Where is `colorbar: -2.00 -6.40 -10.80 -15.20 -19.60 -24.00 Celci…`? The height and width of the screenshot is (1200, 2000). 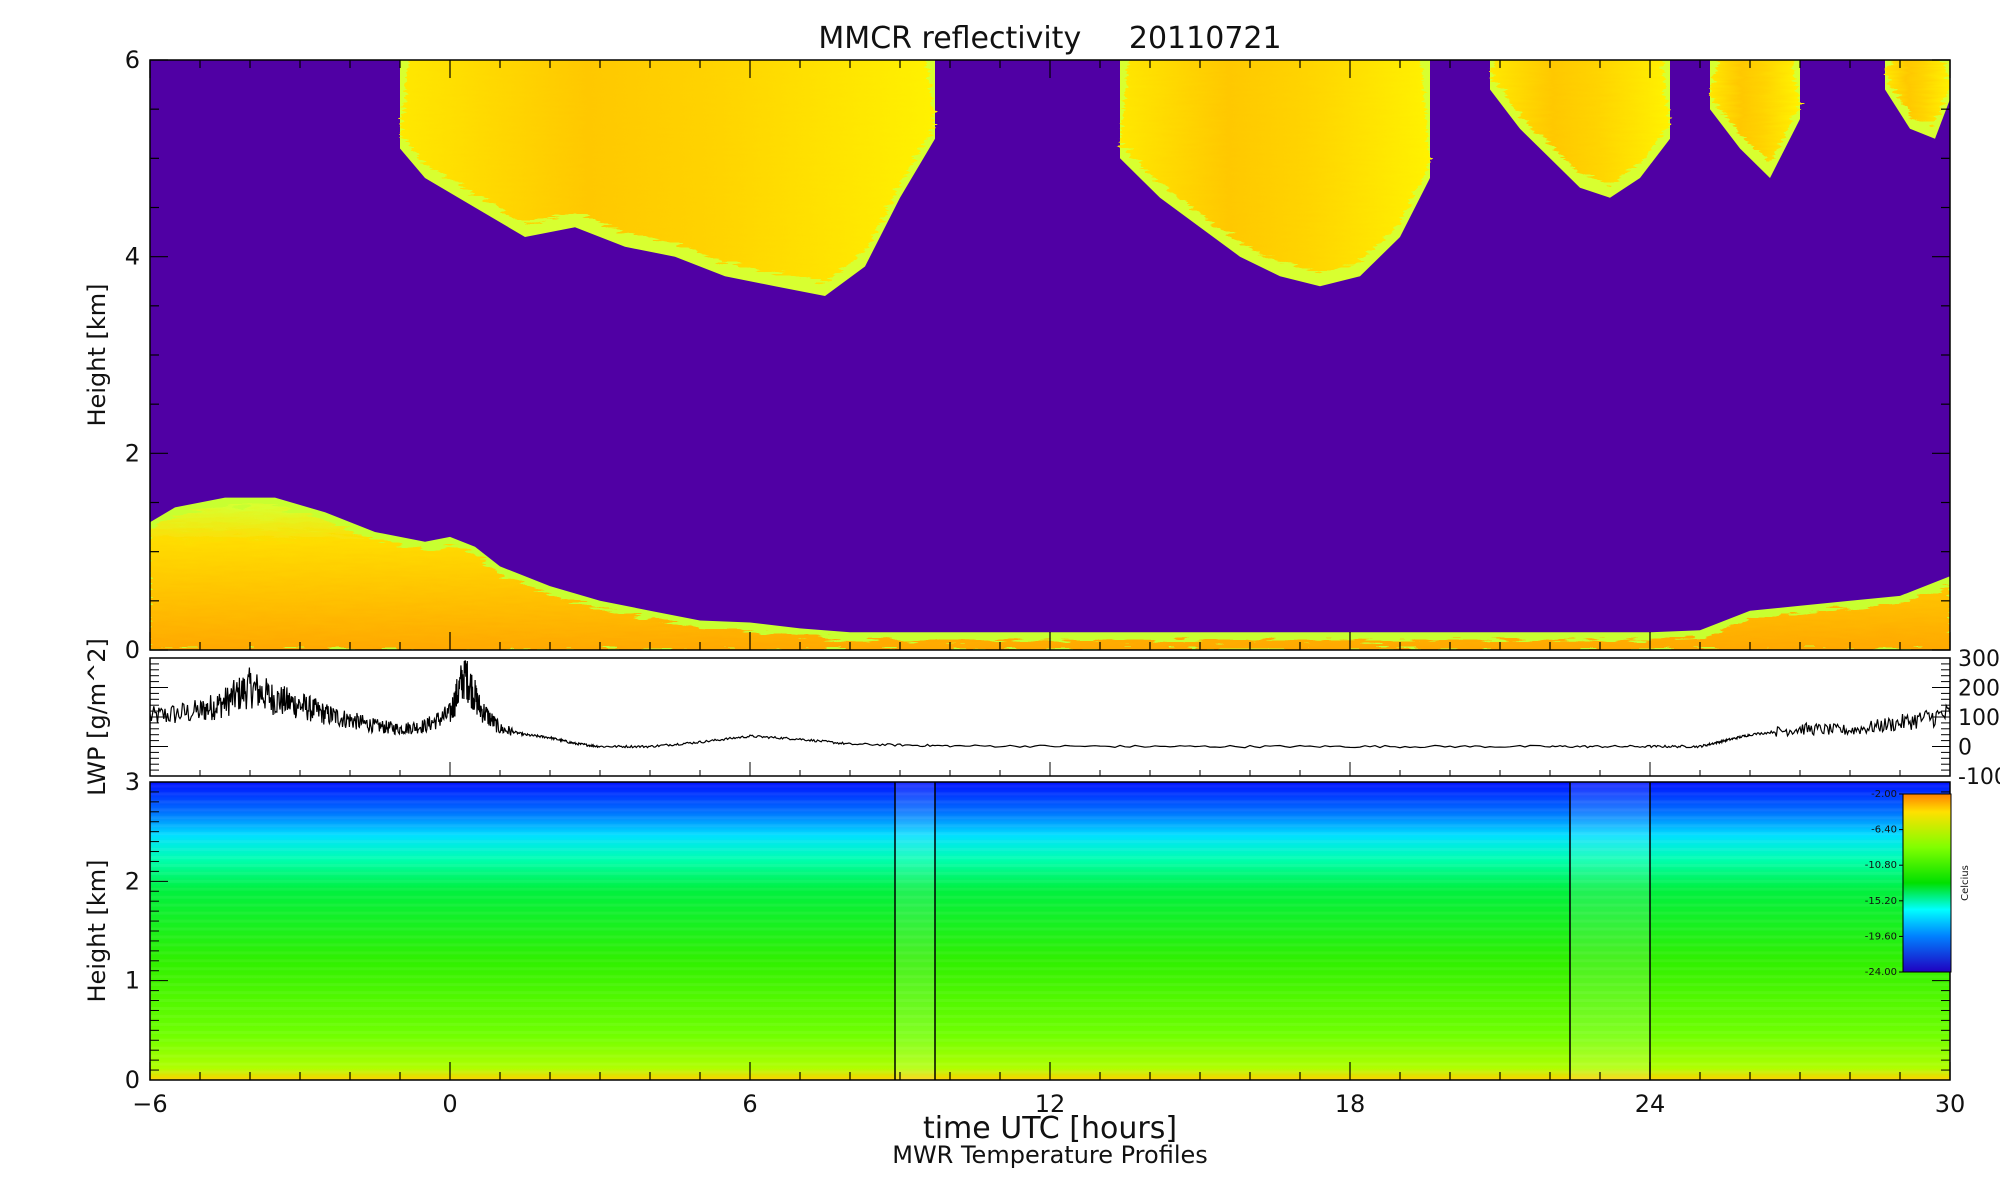 colorbar: -2.00 -6.40 -10.80 -15.20 -19.60 -24.00 Celci… is located at coordinates (1918, 883).